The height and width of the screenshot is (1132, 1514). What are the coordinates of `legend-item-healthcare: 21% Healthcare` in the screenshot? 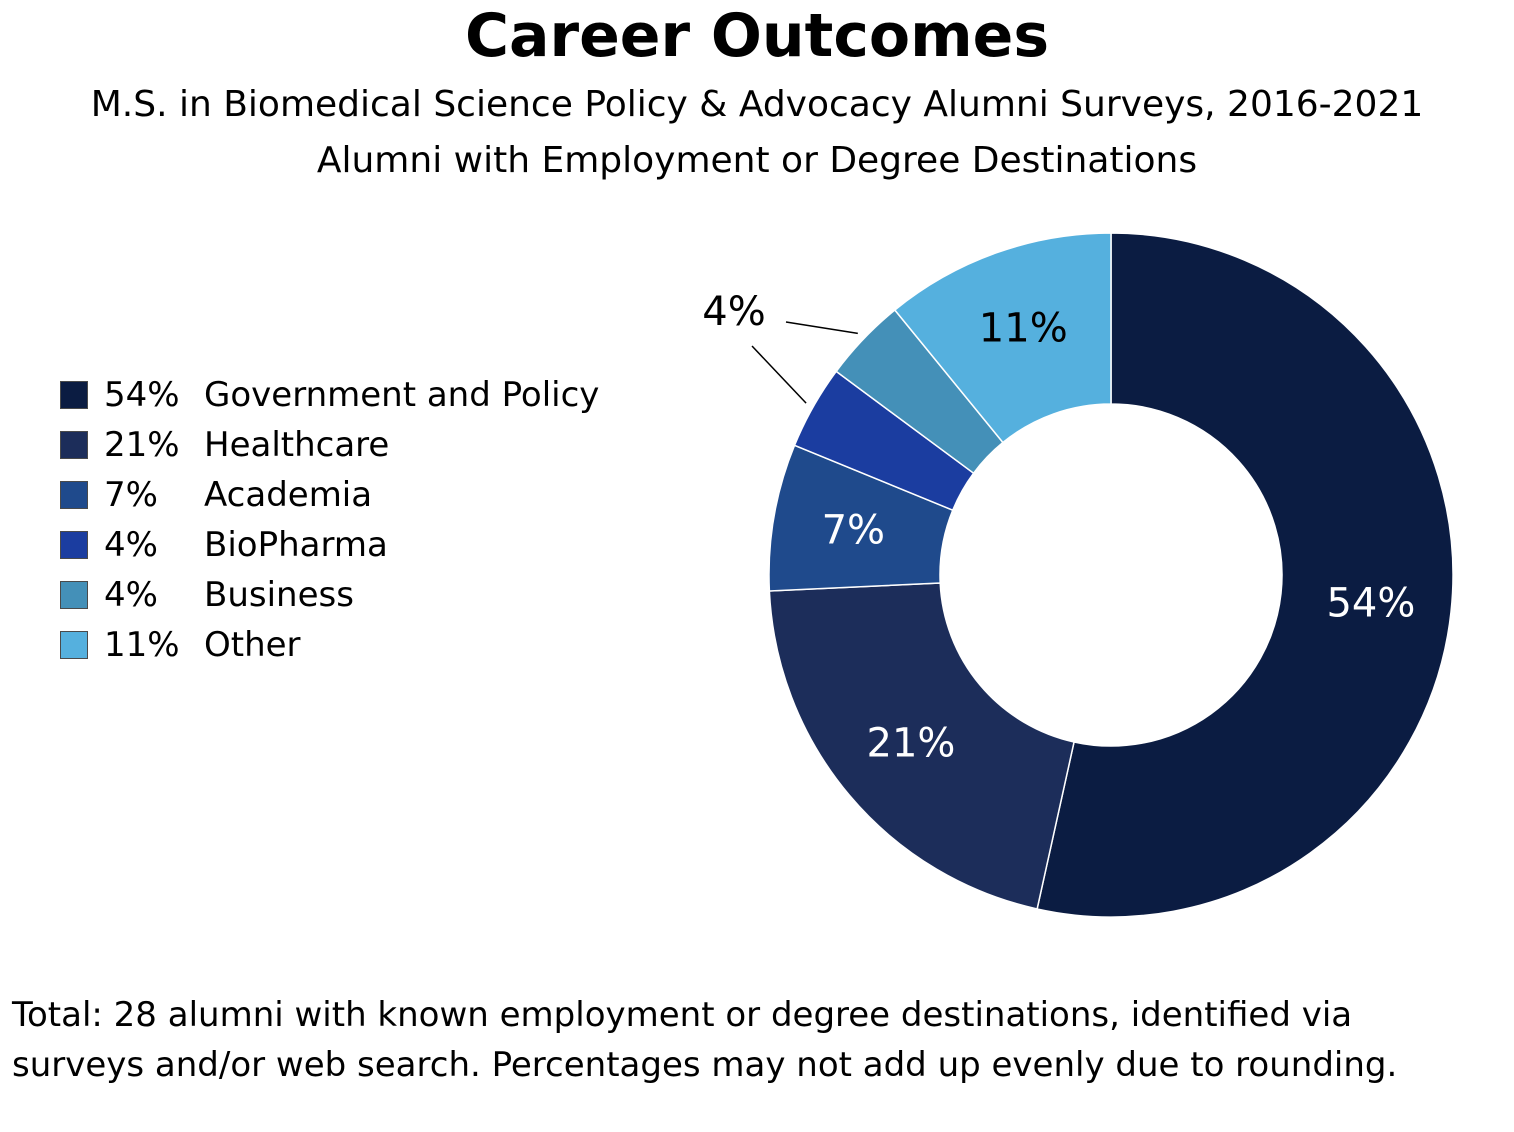 It's located at (329, 445).